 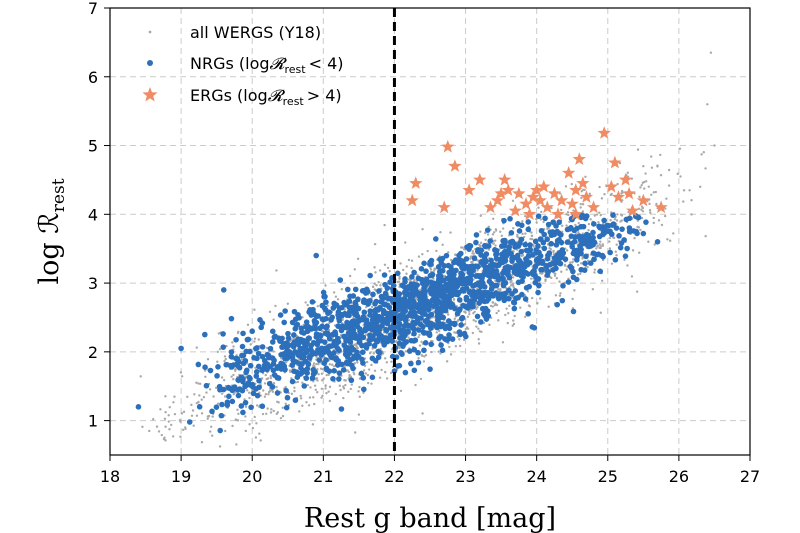 What do you see at coordinates (93, 9) in the screenshot?
I see `y-tick-label: 7` at bounding box center [93, 9].